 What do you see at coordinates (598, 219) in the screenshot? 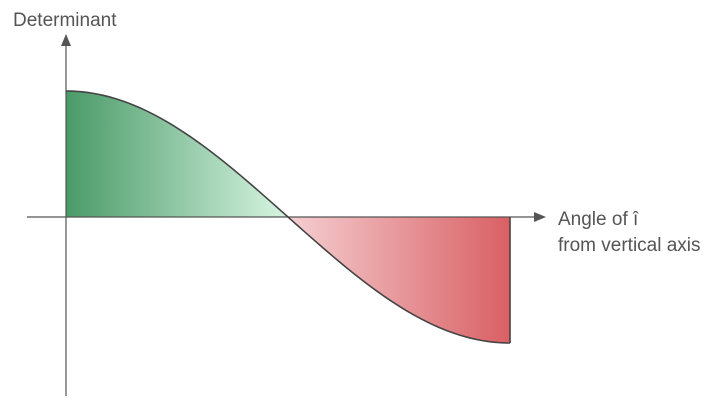
I see `x-axis-label-line-1: Angle of î` at bounding box center [598, 219].